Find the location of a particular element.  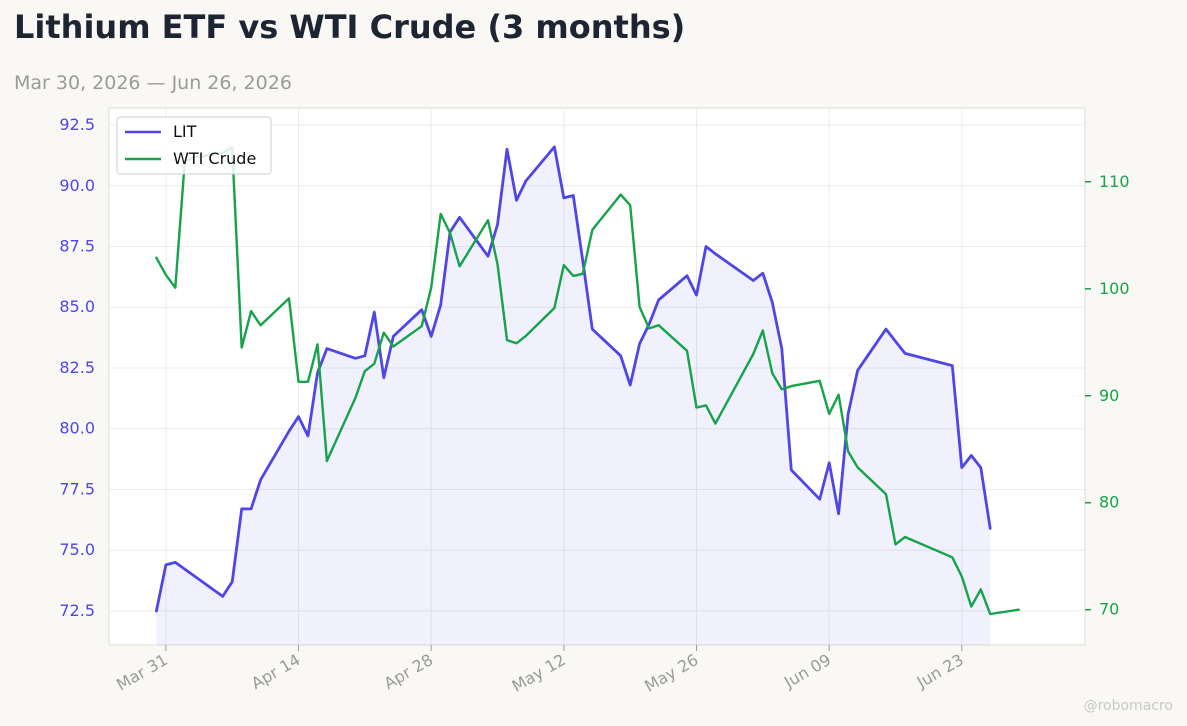

y-left-tick-label: 77.5 is located at coordinates (77, 488).